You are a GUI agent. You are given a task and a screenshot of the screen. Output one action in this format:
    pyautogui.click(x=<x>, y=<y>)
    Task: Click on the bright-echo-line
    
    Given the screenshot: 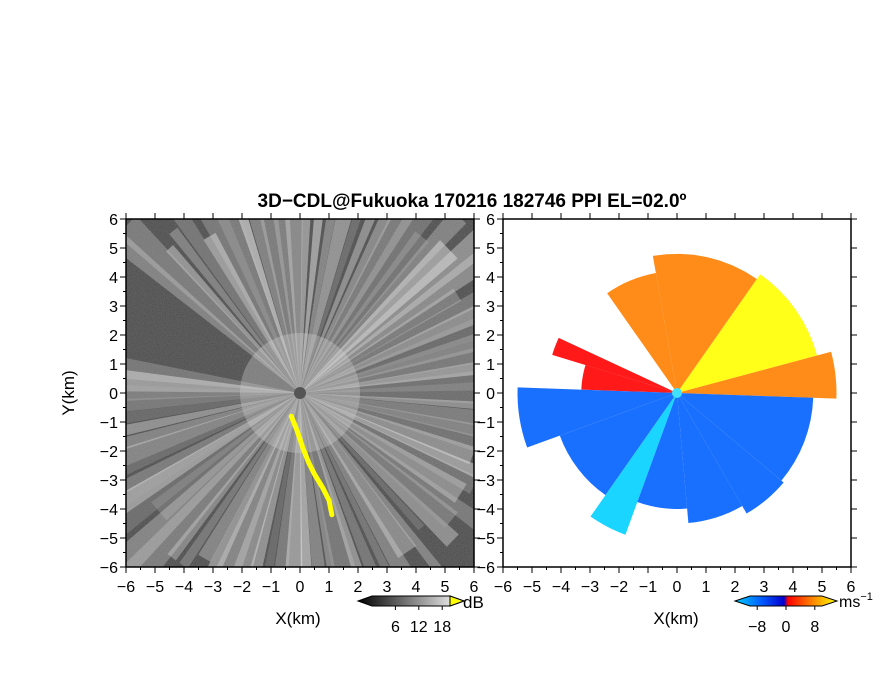 What is the action you would take?
    pyautogui.click(x=311, y=465)
    